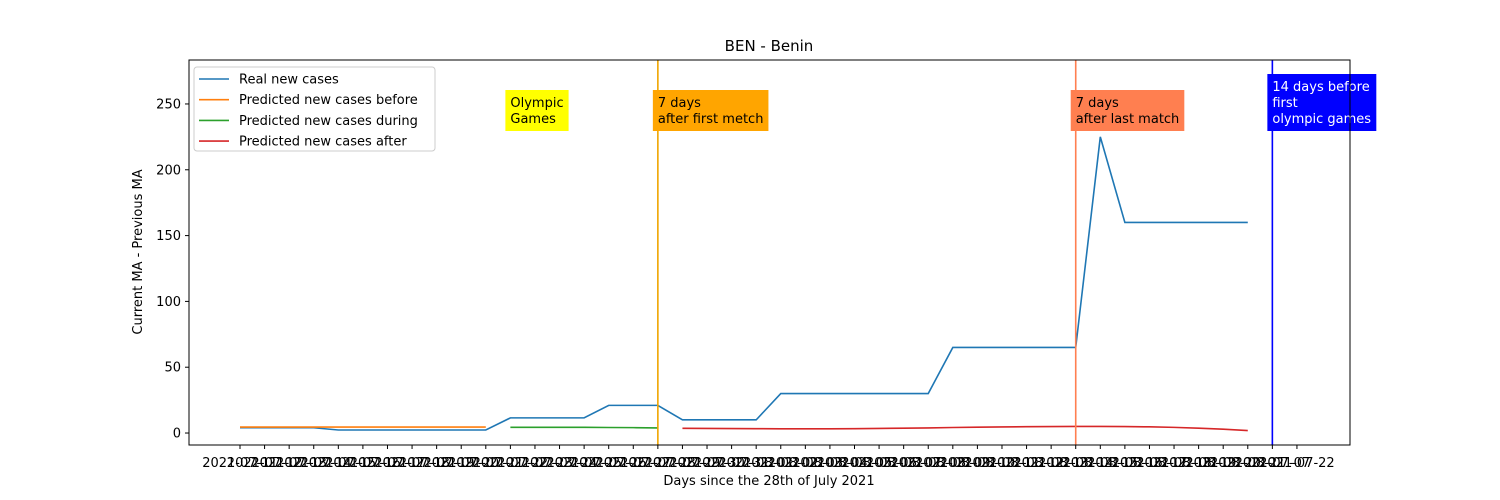 This screenshot has height=500, width=1500. Describe the element at coordinates (363, 463) in the screenshot. I see `x-tick-label: 2021-07-16` at that location.